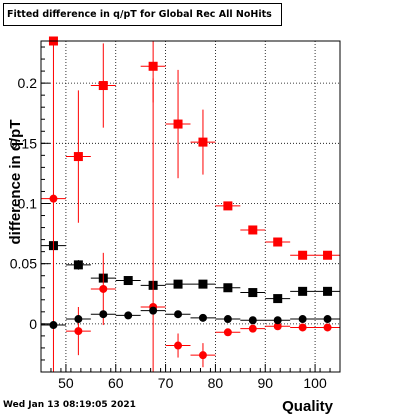  Describe the element at coordinates (23, 264) in the screenshot. I see `y-tick-label: 0.05` at that location.